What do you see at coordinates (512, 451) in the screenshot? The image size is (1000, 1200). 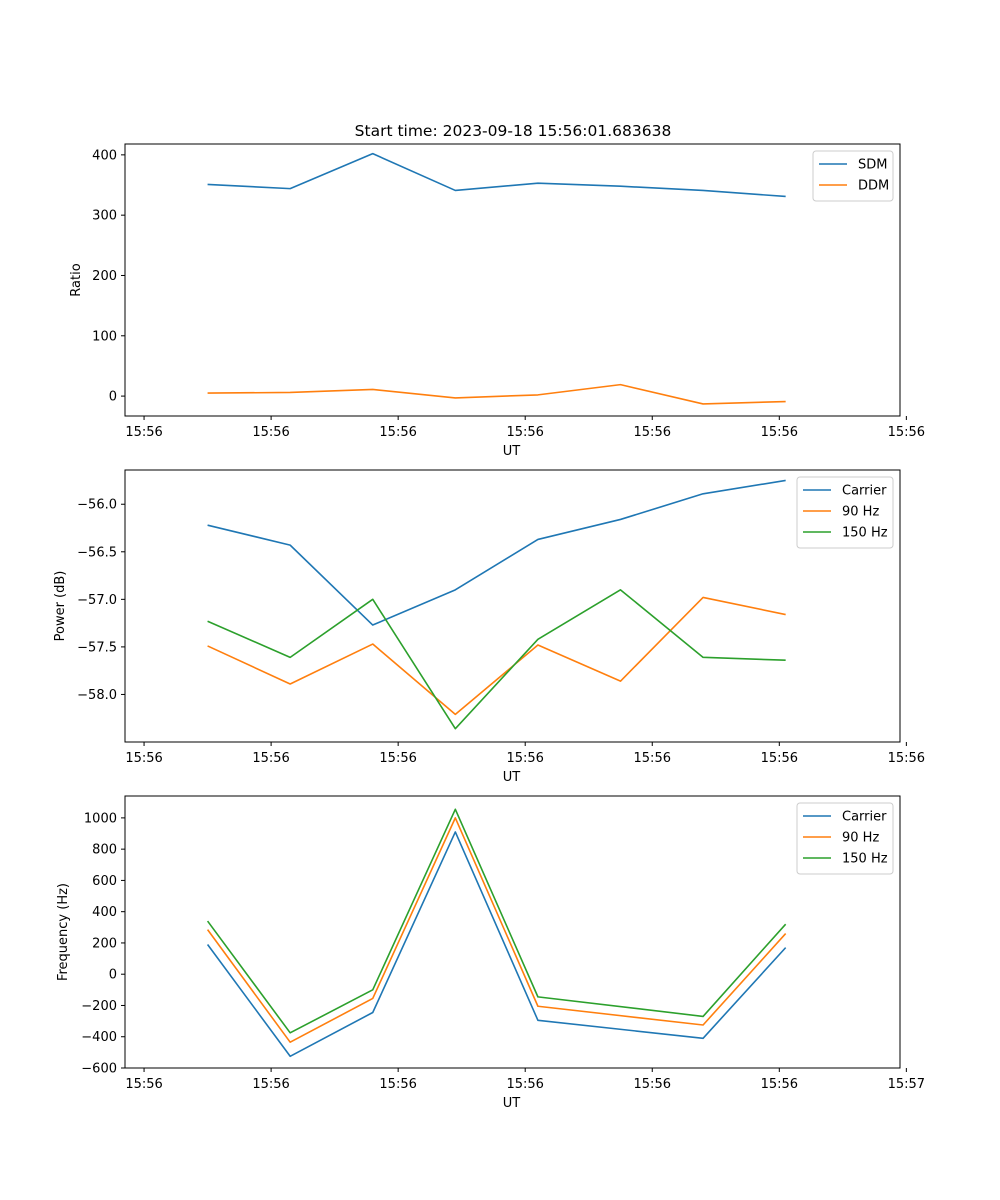 I see `ratio-x-axis-label: UT` at bounding box center [512, 451].